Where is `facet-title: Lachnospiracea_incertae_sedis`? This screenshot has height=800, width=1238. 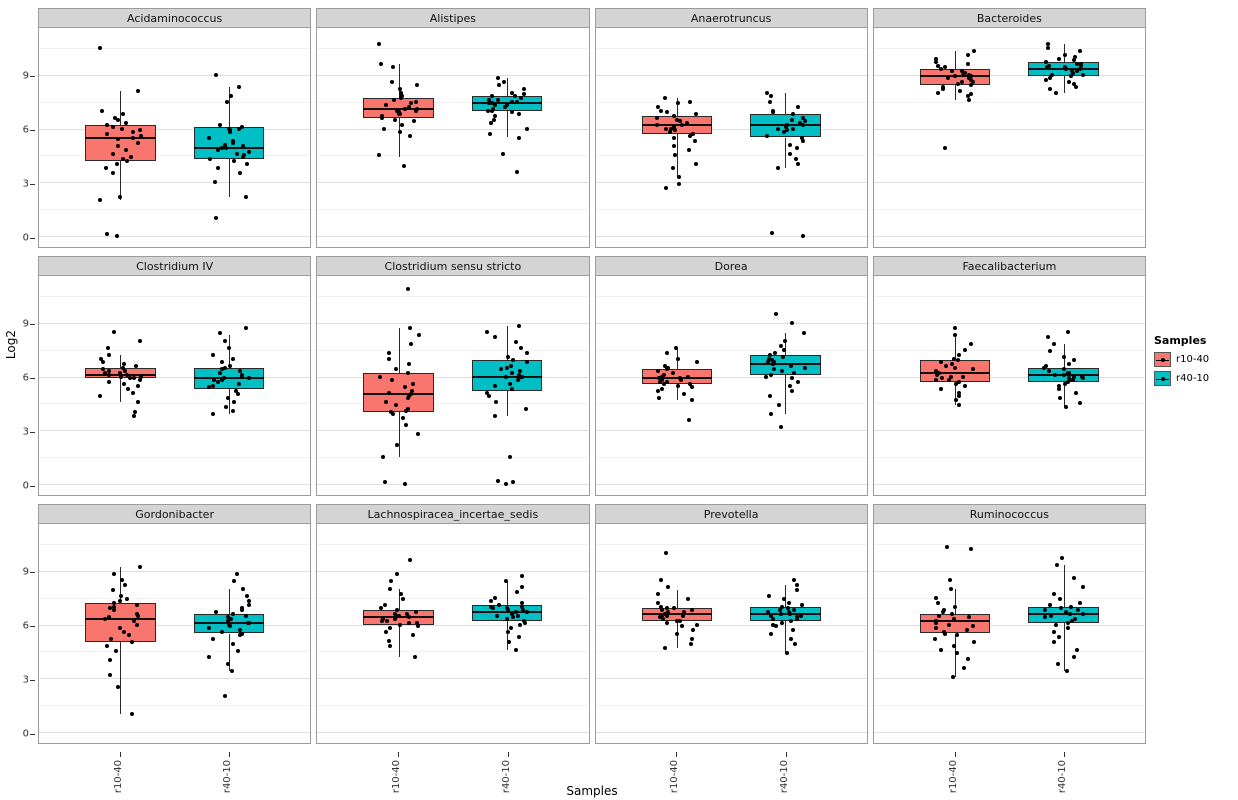
facet-title: Lachnospiracea_incertae_sedis is located at coordinates (453, 514).